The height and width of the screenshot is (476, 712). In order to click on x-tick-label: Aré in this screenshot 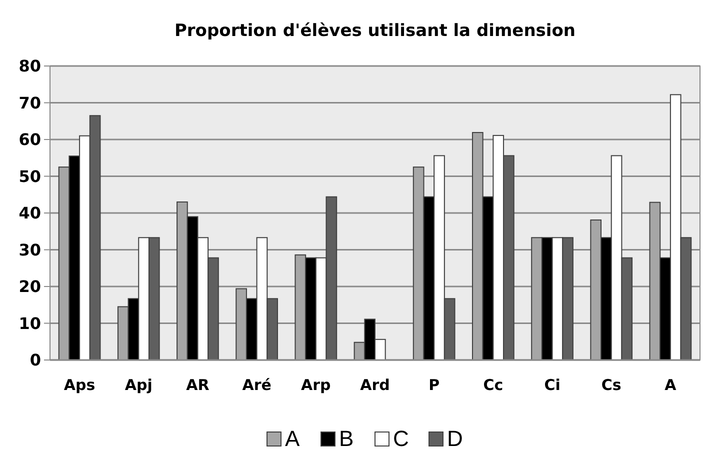, I will do `click(257, 385)`.